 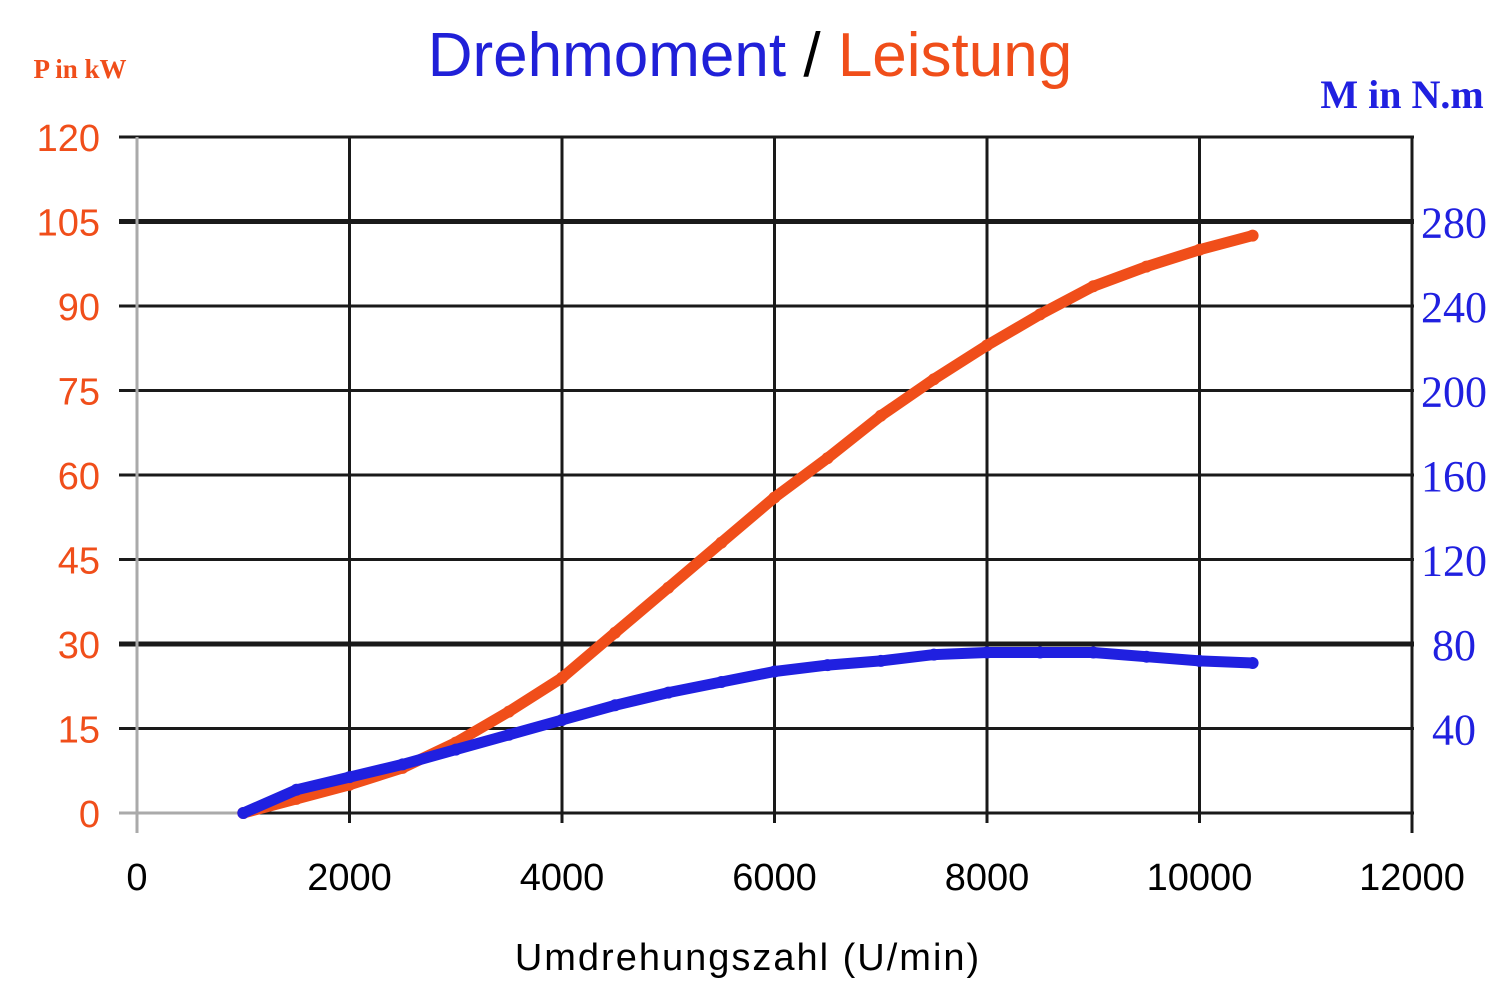 What do you see at coordinates (68, 139) in the screenshot?
I see `y-left-tick-label-120: 120` at bounding box center [68, 139].